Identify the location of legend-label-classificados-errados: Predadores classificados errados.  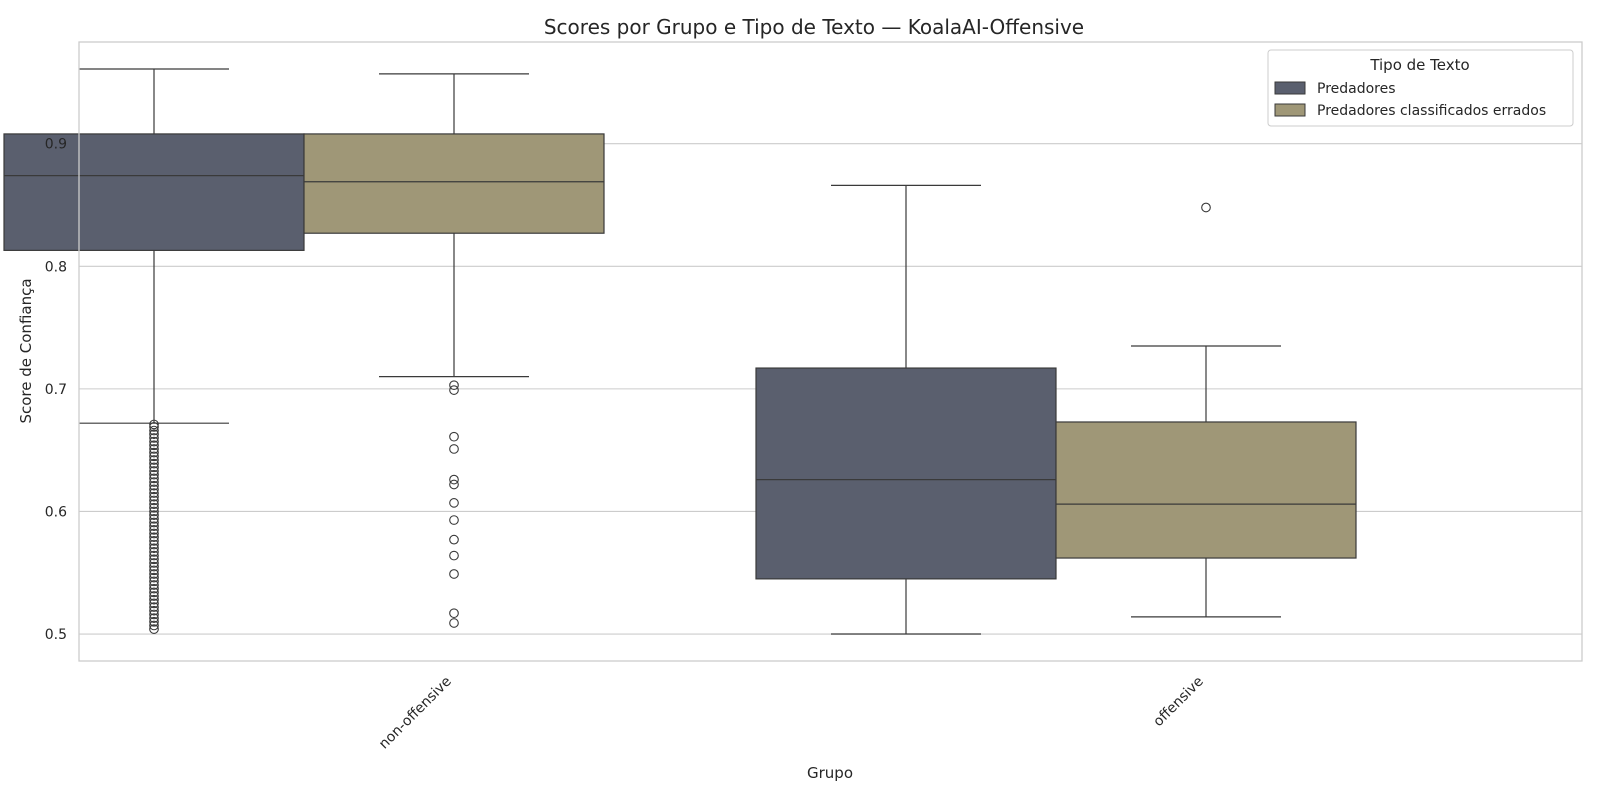
(1431, 111).